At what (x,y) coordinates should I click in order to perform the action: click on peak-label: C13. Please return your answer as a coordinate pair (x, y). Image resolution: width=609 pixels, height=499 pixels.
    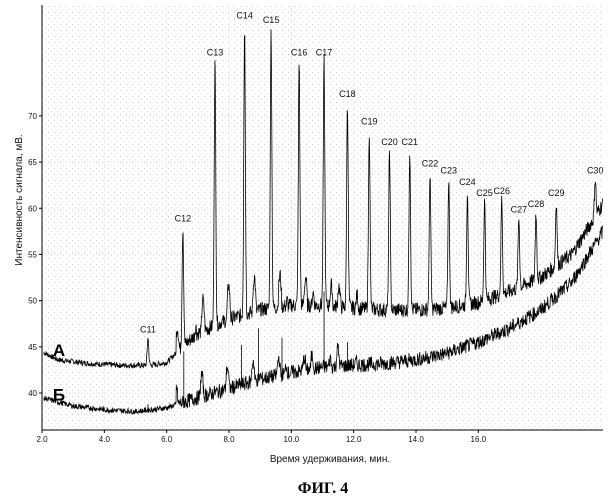
    Looking at the image, I should click on (215, 52).